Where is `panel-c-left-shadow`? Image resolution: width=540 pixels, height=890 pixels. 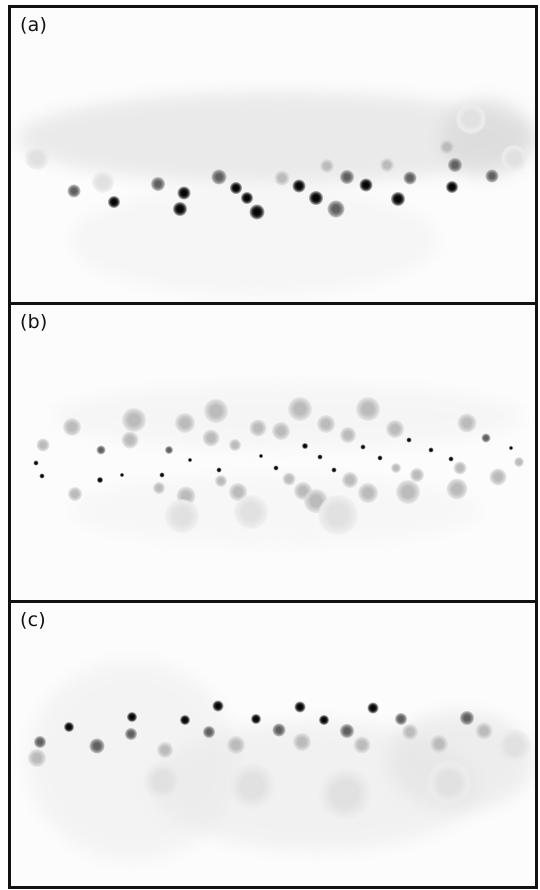 panel-c-left-shadow is located at coordinates (132, 761).